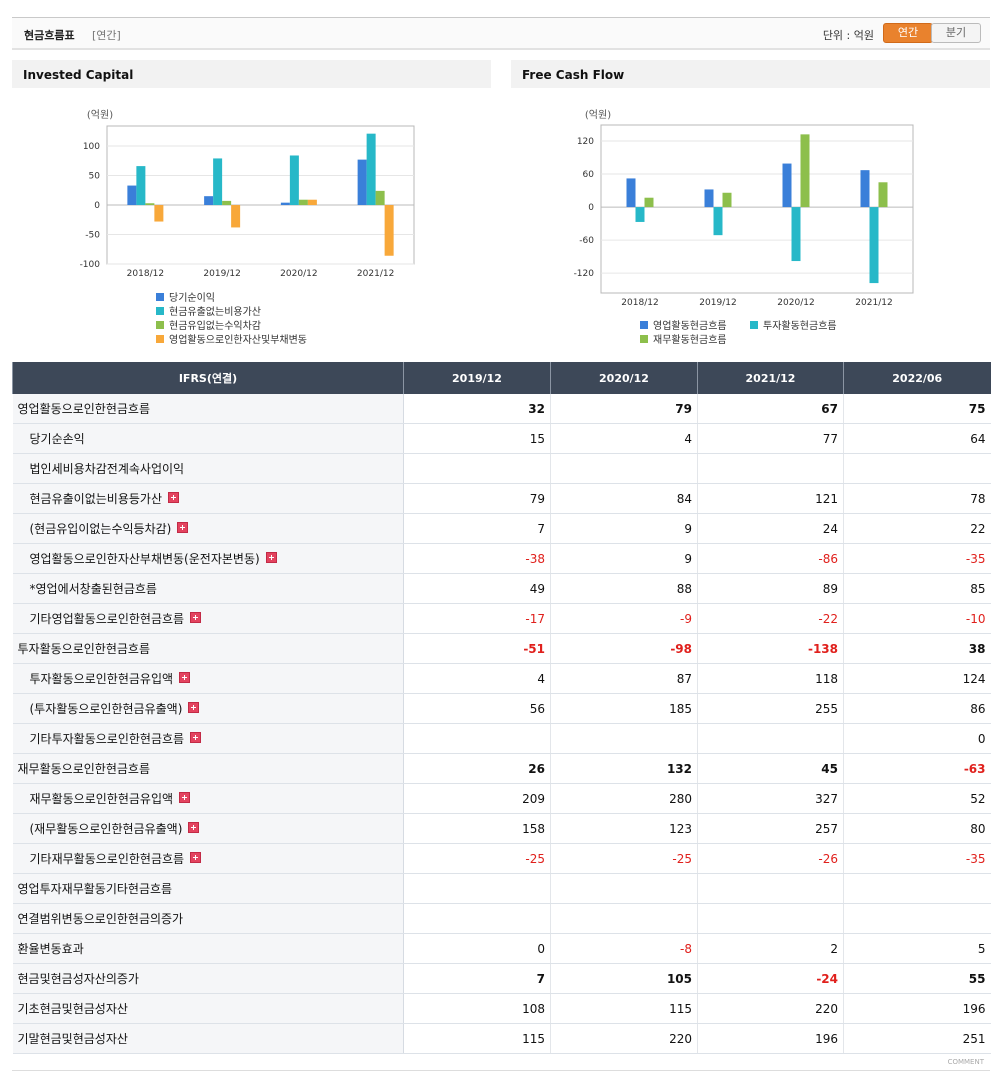 The image size is (999, 1080). What do you see at coordinates (72, 1039) in the screenshot?
I see `row-label: 기말현금및현금성자산` at bounding box center [72, 1039].